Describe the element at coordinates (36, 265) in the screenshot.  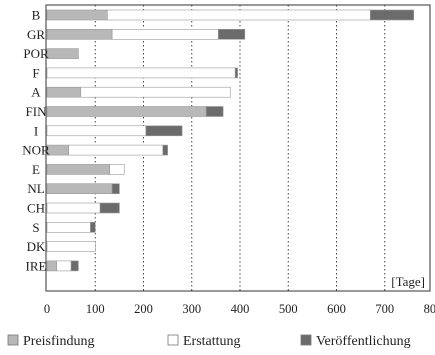
I see `category-label: IRE` at that location.